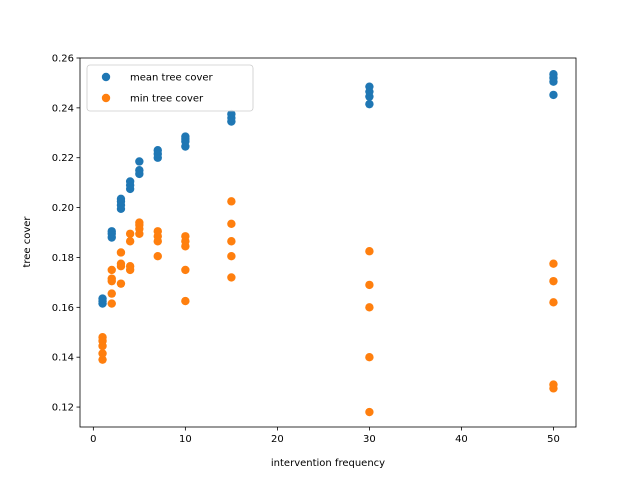 The image size is (640, 480). I want to click on legend-label: mean tree cover, so click(172, 78).